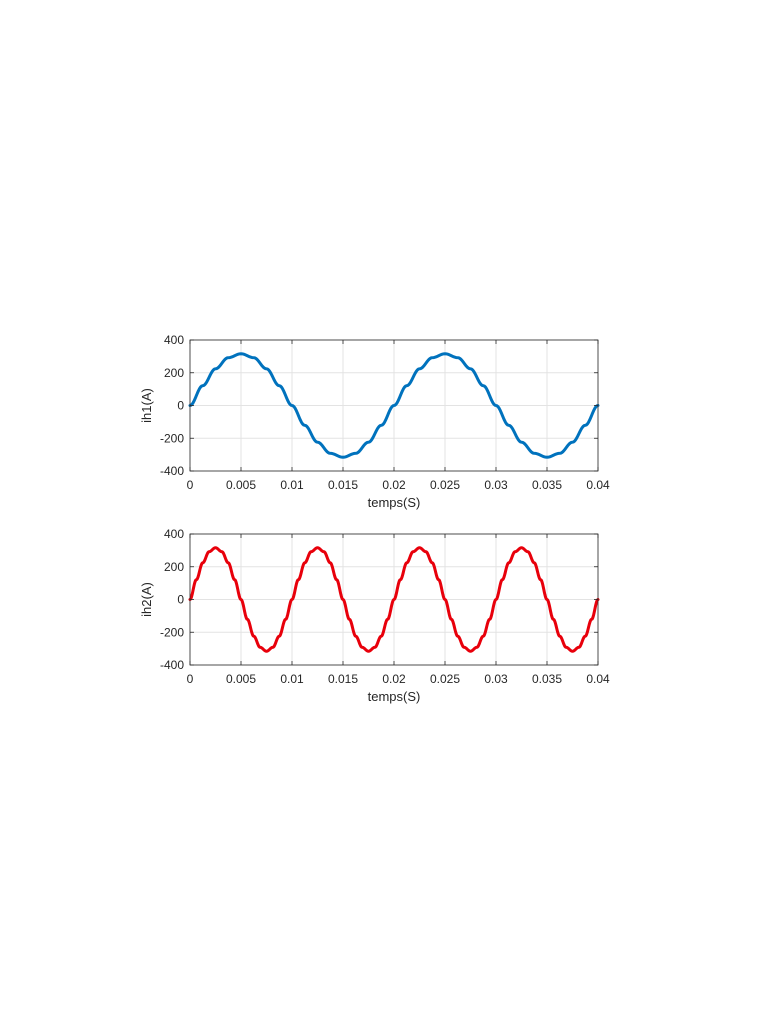 The width and height of the screenshot is (768, 1024). What do you see at coordinates (146, 405) in the screenshot?
I see `y-axis-label: ih1(A)` at bounding box center [146, 405].